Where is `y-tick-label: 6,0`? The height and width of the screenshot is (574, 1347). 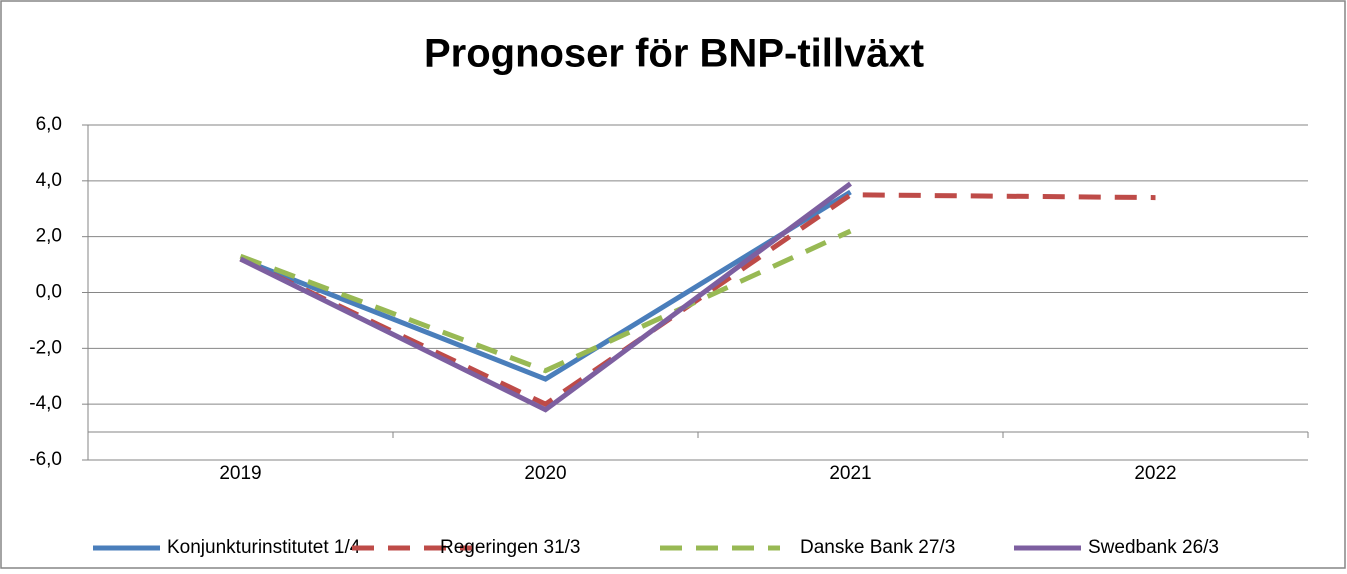
y-tick-label: 6,0 is located at coordinates (49, 124).